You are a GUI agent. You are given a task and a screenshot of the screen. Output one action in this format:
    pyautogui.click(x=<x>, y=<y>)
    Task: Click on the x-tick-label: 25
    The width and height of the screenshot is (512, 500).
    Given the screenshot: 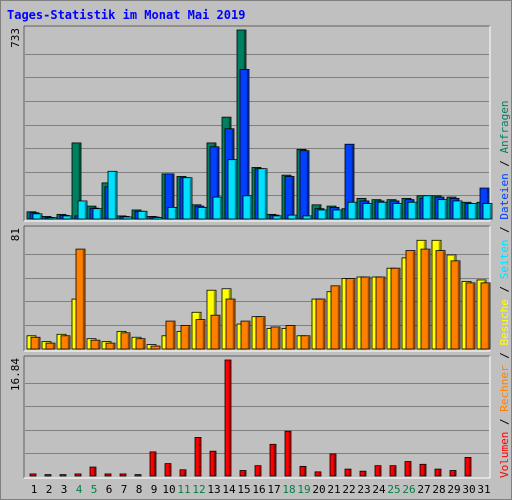 What is the action you would take?
    pyautogui.click(x=393, y=489)
    